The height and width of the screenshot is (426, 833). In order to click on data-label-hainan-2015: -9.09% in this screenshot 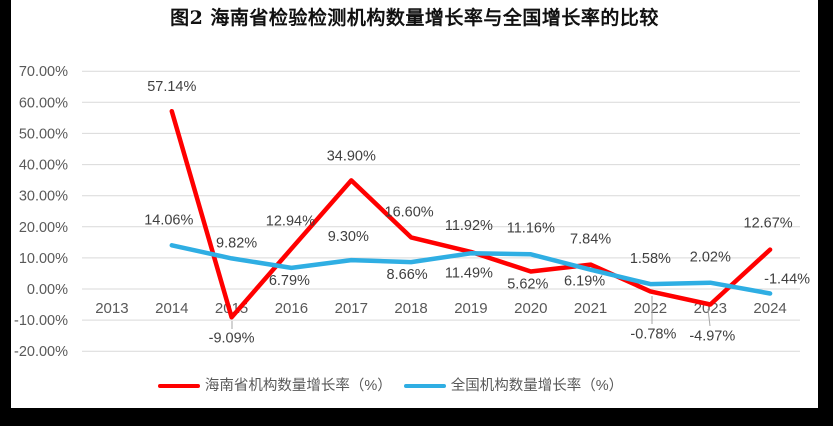, I will do `click(232, 338)`.